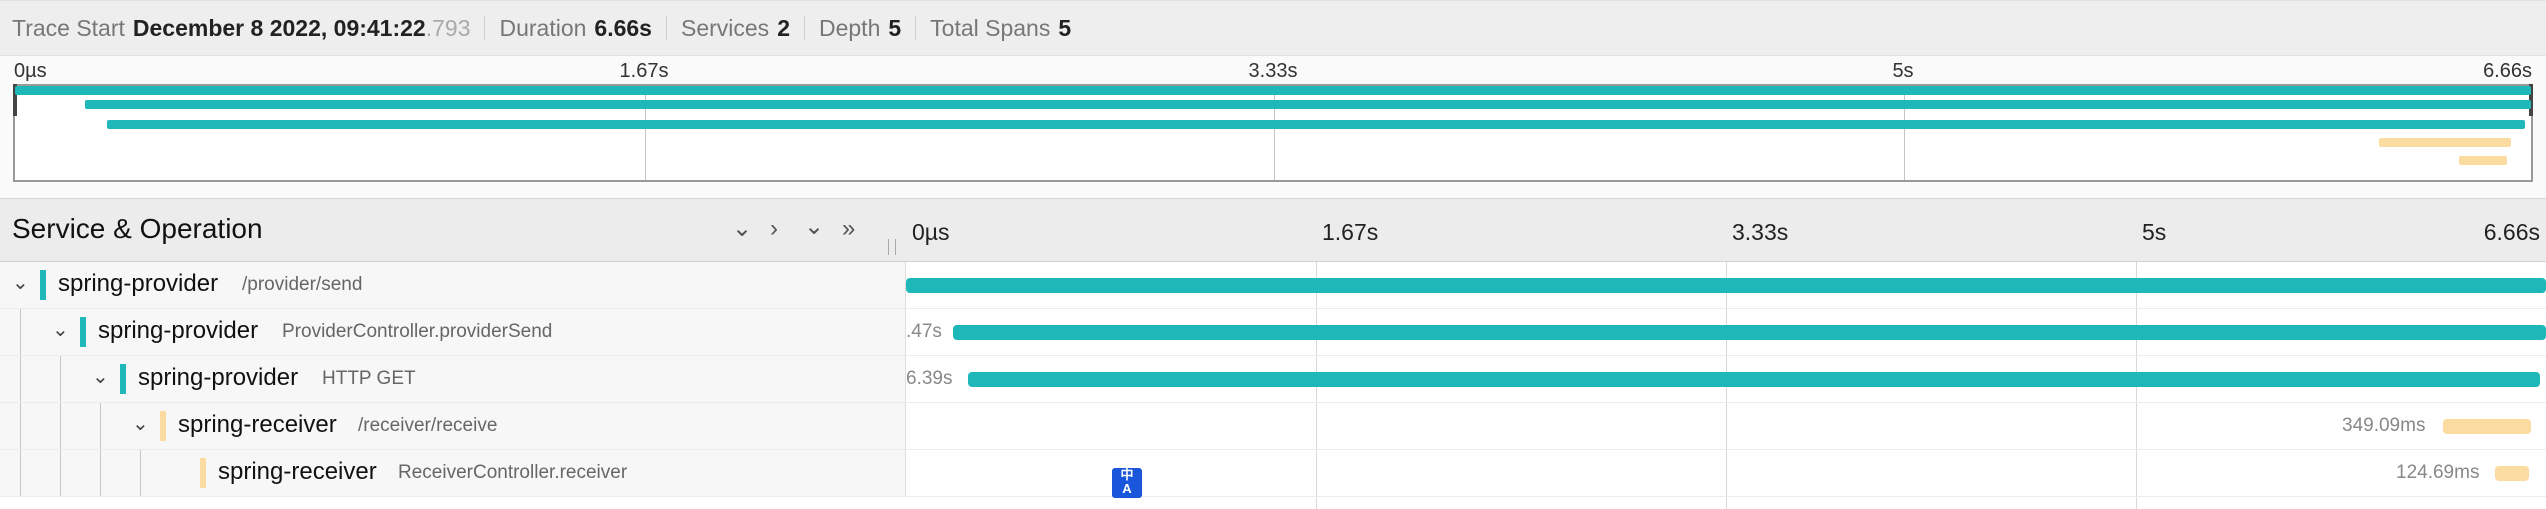 This screenshot has height=509, width=2546. I want to click on span-duration-label: .47s, so click(924, 331).